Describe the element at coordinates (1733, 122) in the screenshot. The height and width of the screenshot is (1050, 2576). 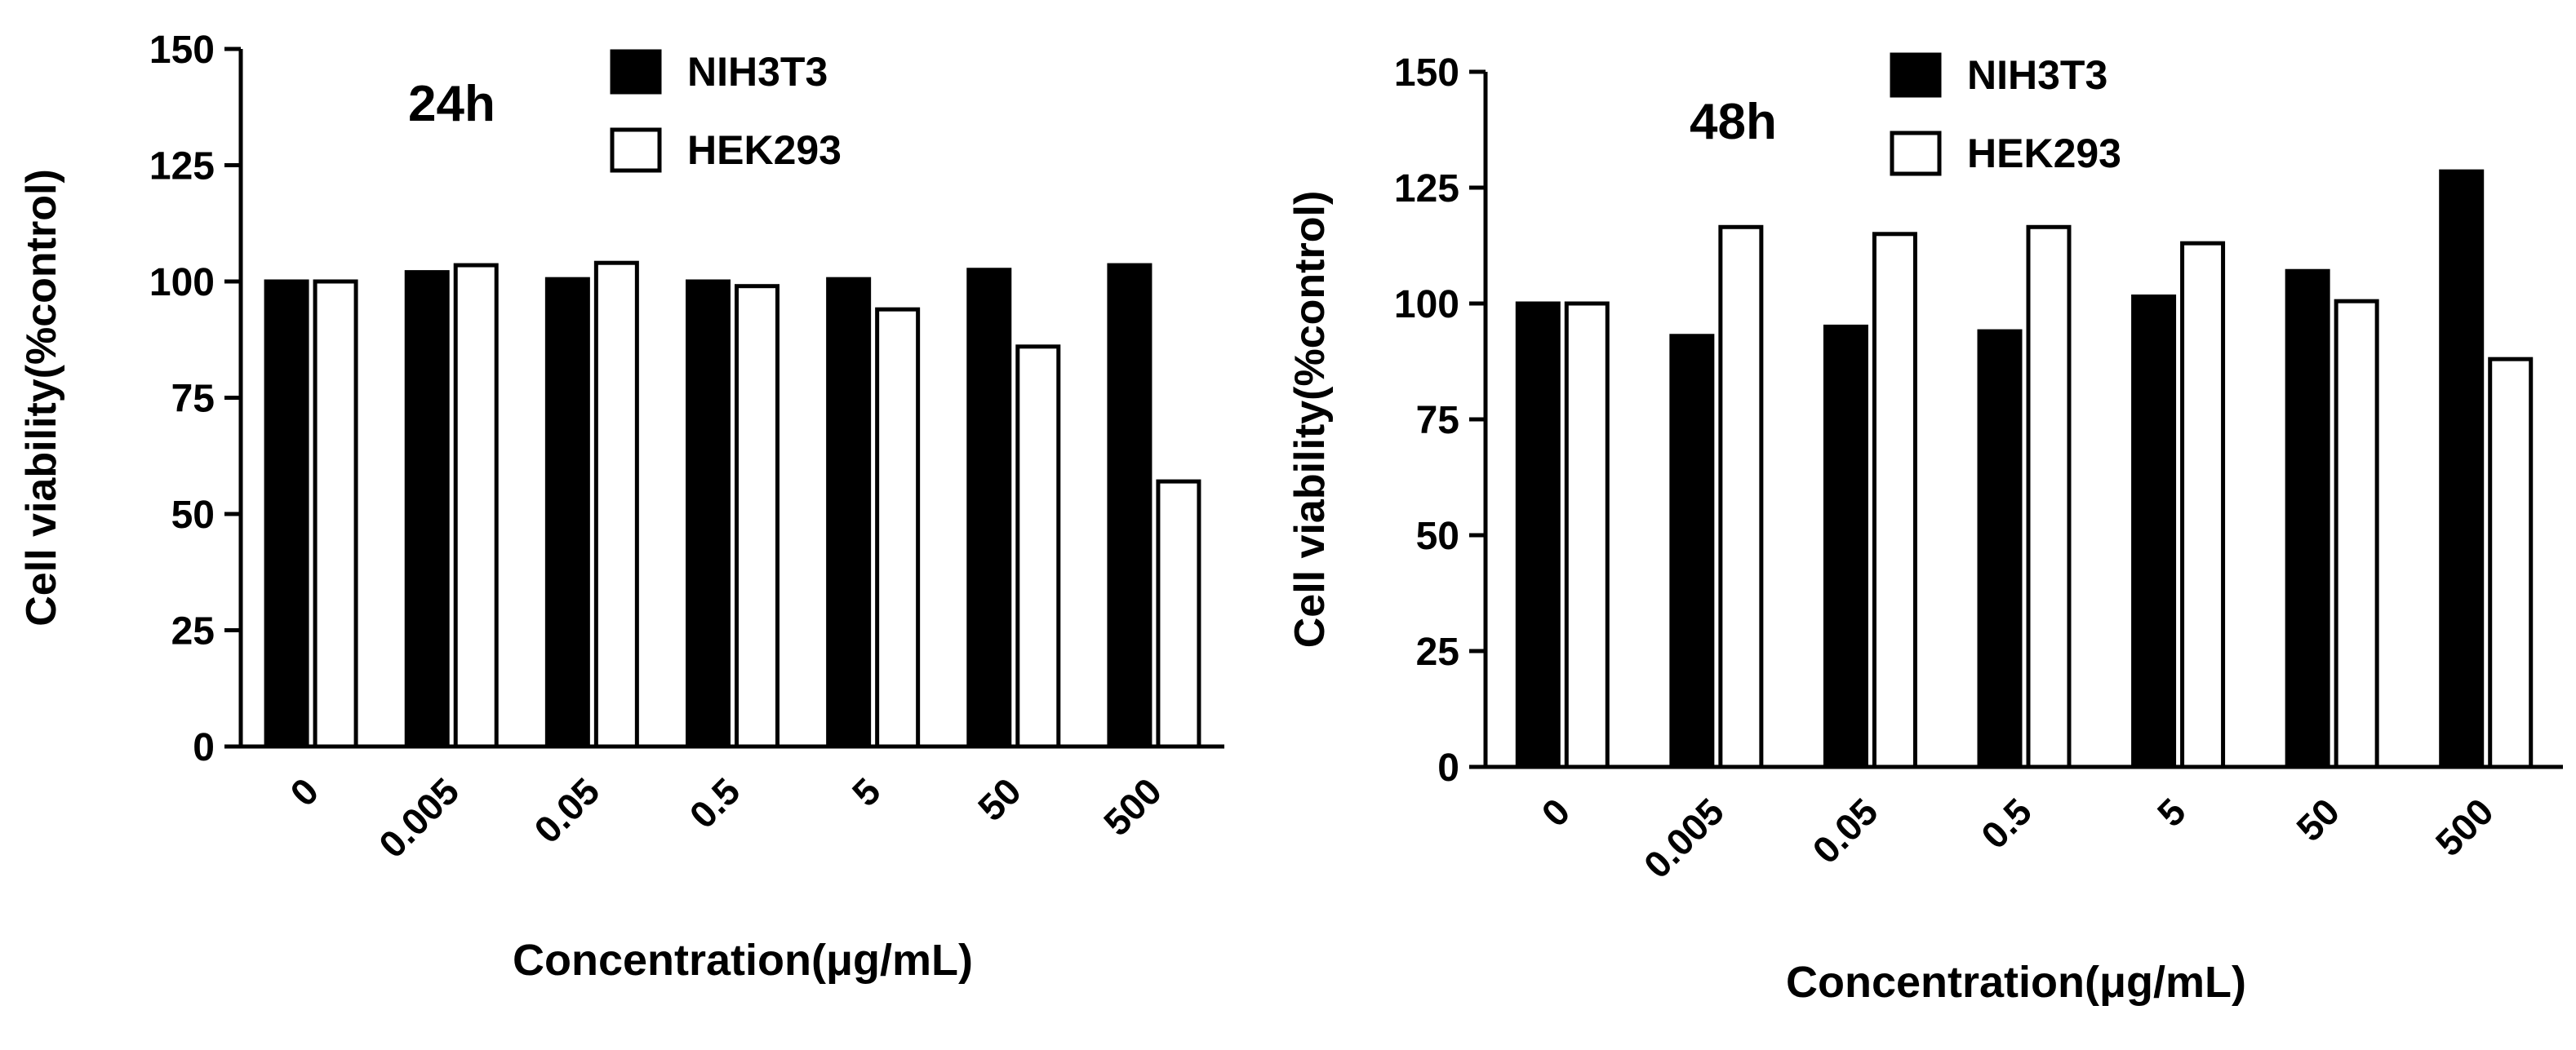
I see `panel-annotation: 48h` at that location.